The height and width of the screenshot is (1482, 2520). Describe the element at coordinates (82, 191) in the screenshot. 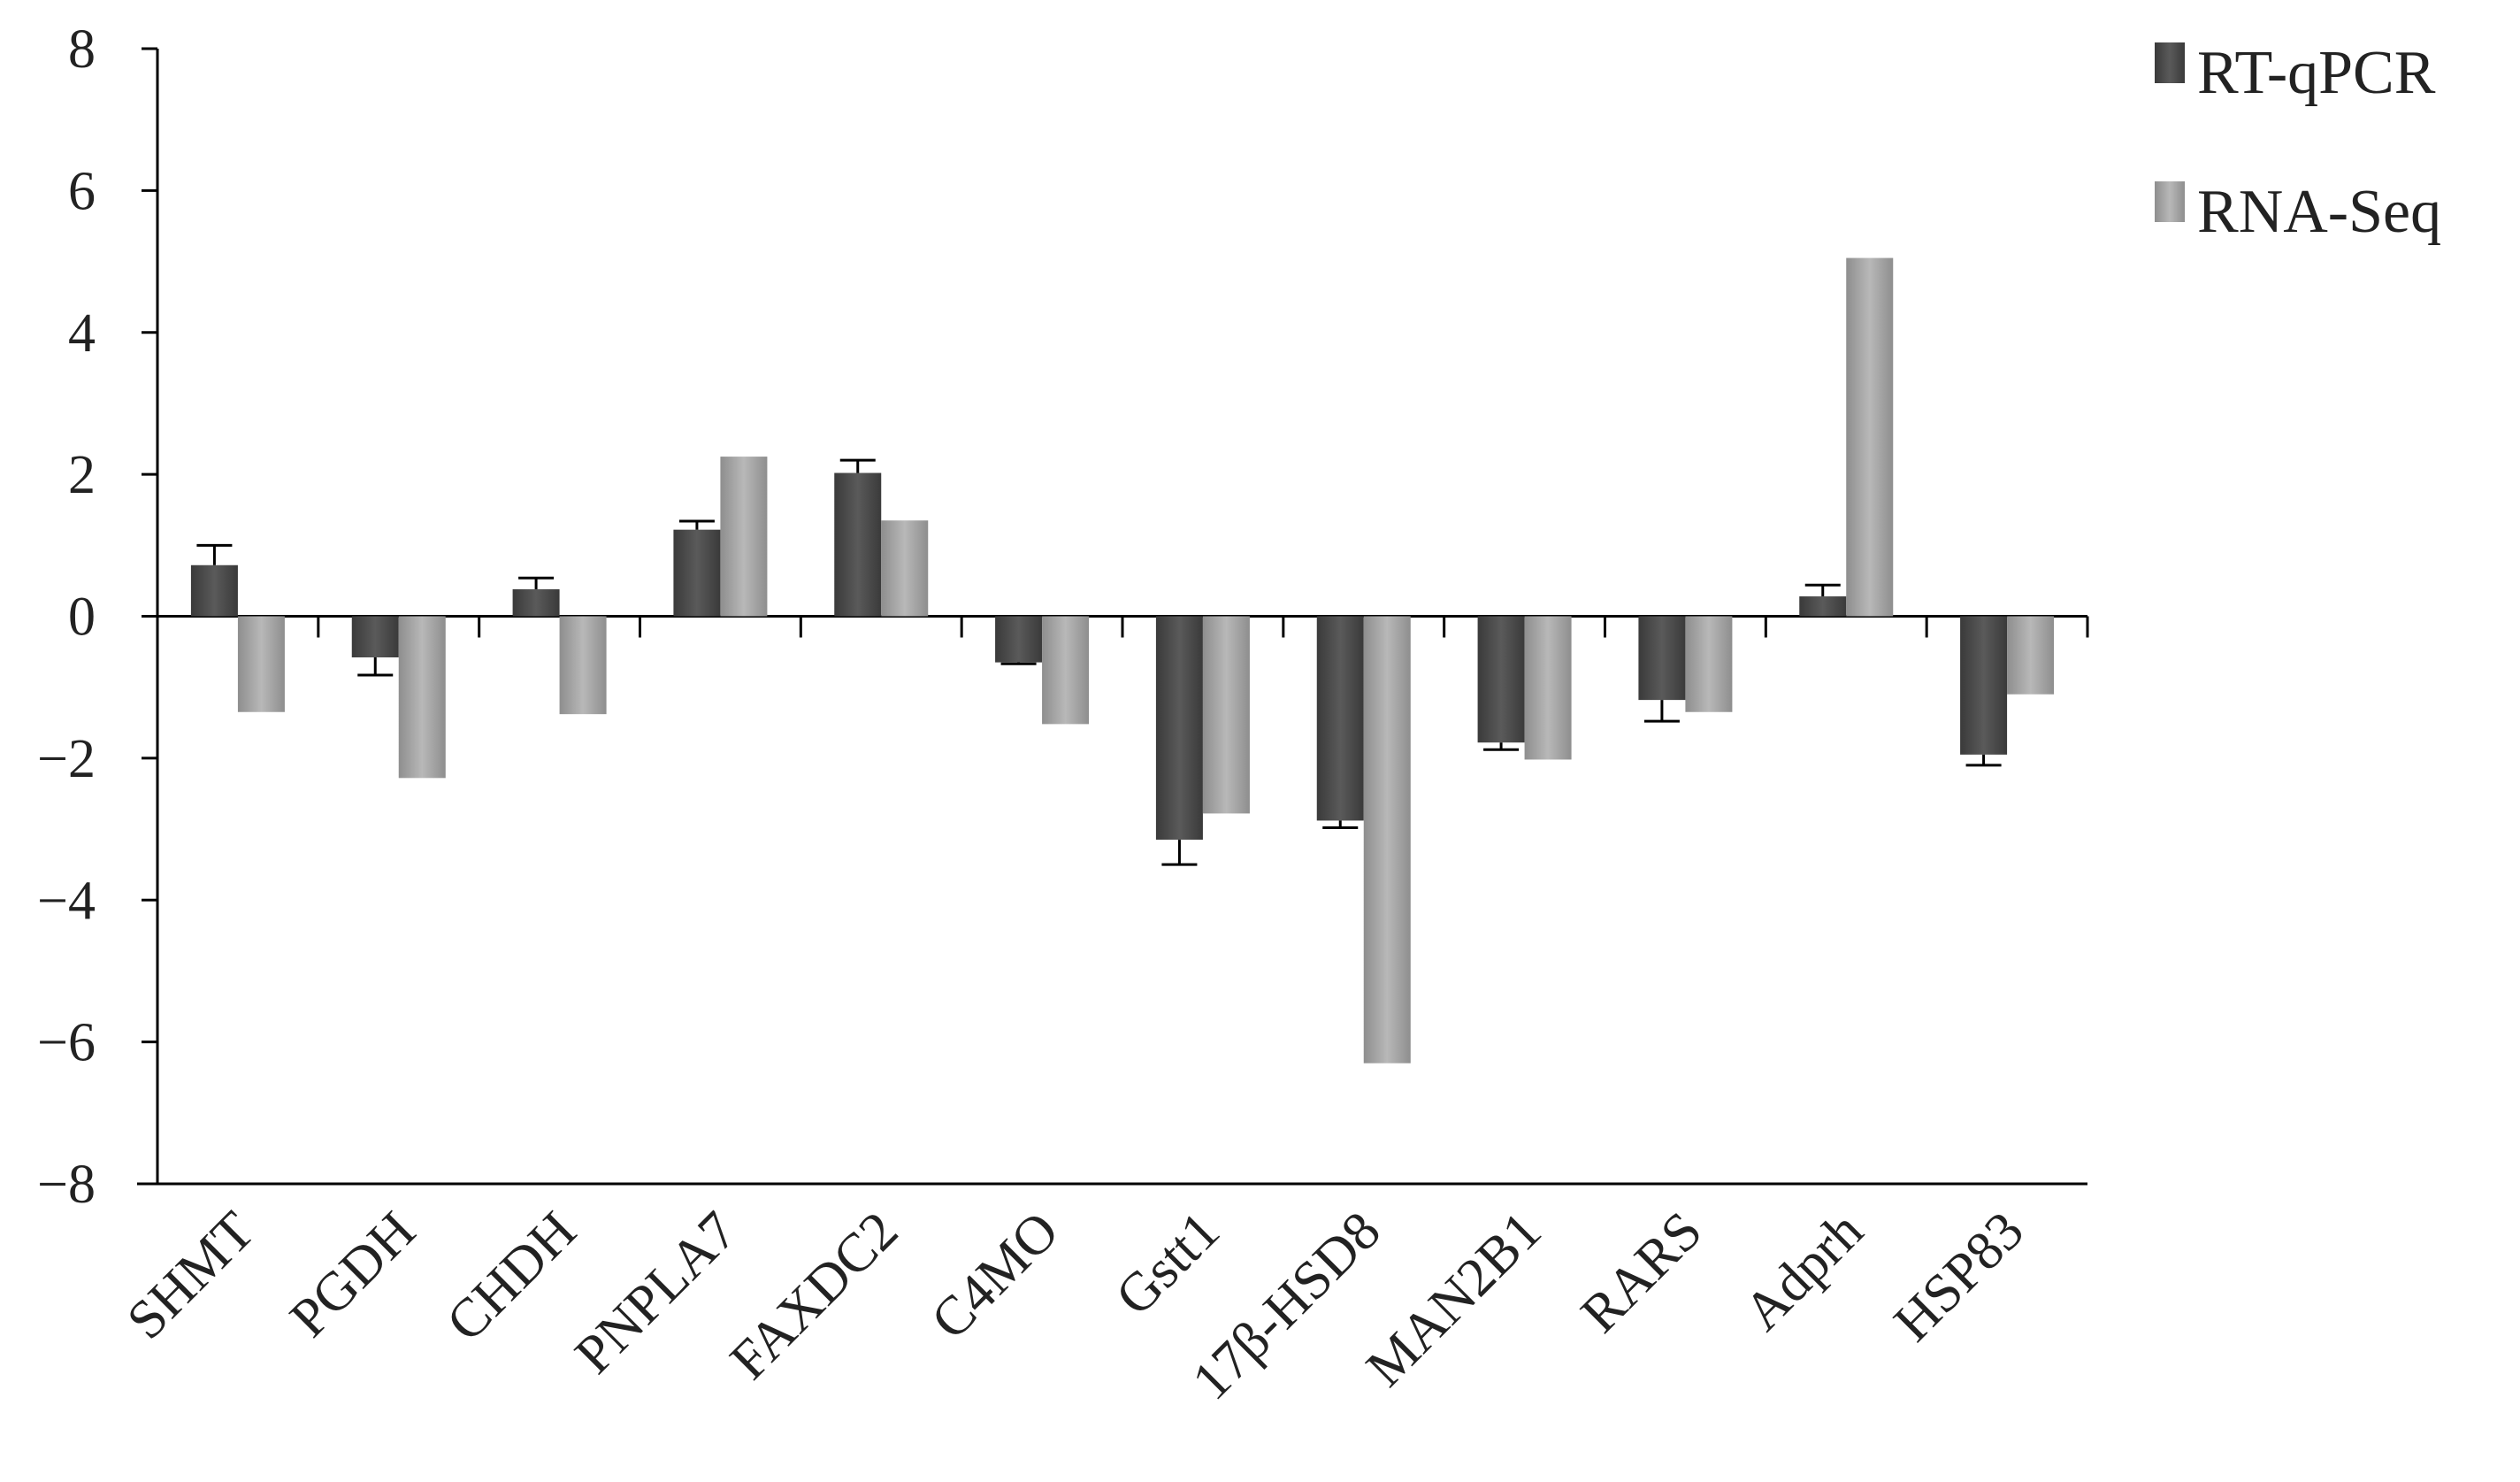

I see `y-tick-label: 6` at that location.